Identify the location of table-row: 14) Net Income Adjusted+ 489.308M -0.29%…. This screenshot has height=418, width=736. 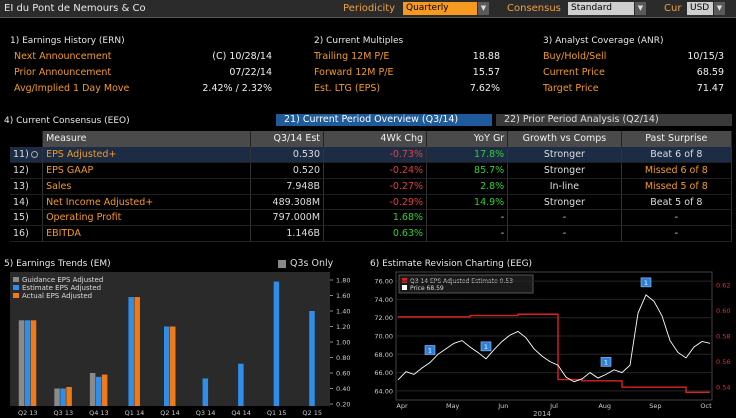
(371, 202).